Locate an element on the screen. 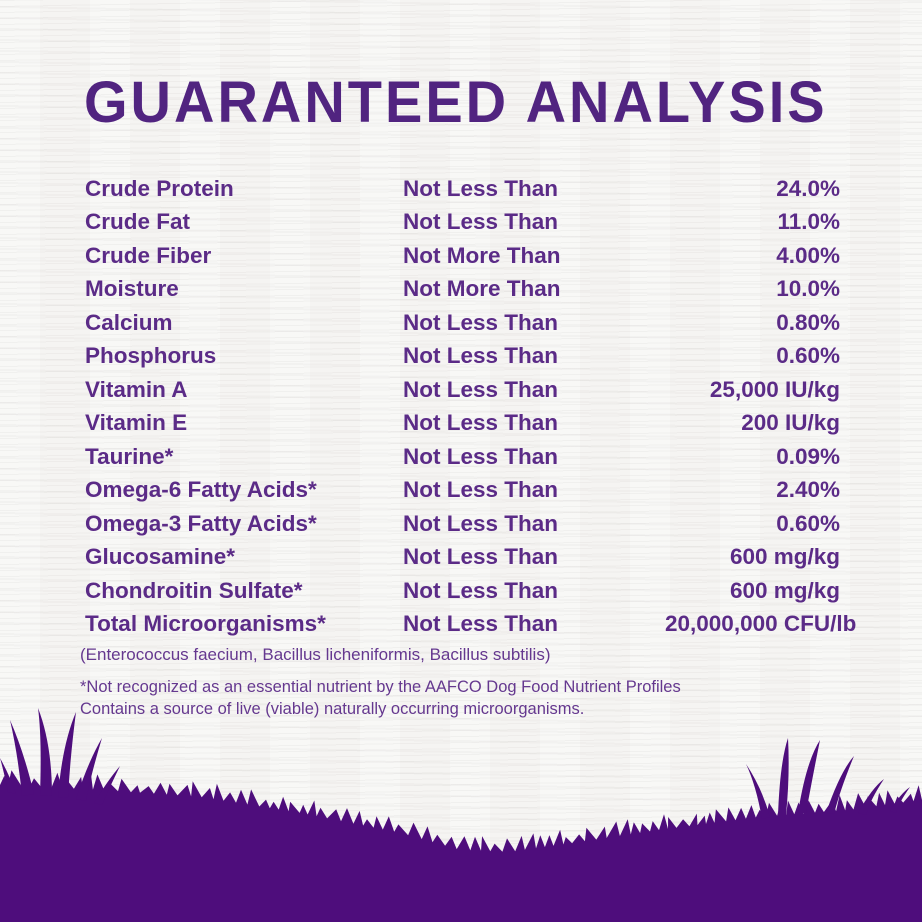  nutrient-name: Phosphorus is located at coordinates (151, 356).